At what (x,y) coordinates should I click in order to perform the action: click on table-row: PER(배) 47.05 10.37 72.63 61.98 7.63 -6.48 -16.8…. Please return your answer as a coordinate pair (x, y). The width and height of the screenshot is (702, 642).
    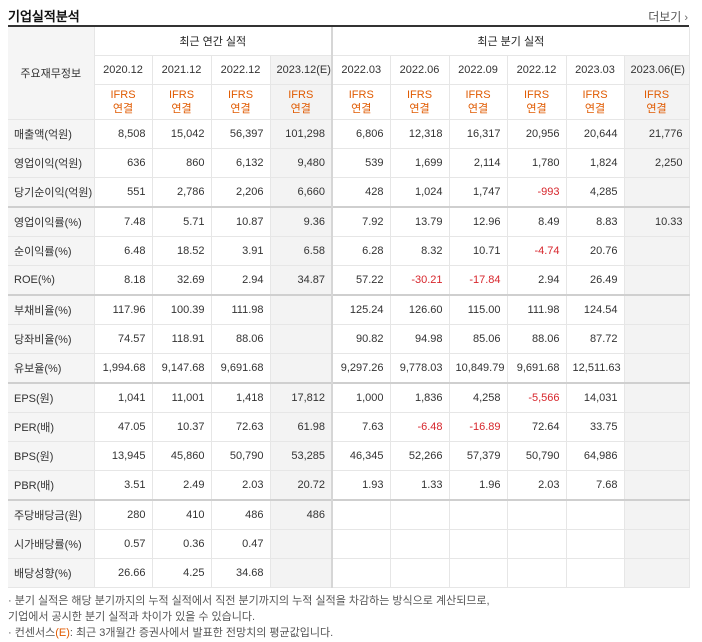
    Looking at the image, I should click on (349, 427).